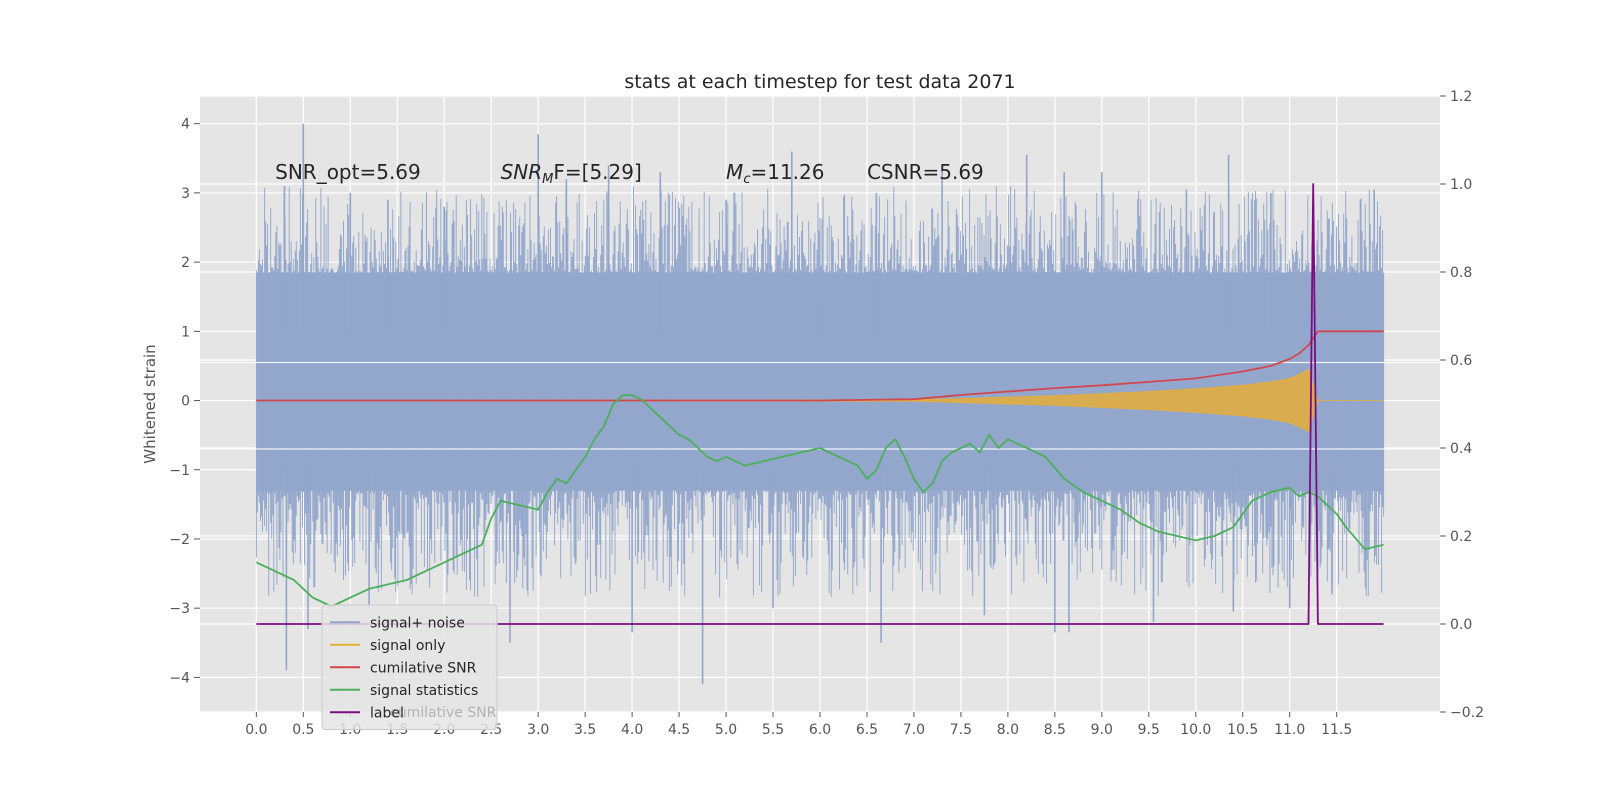 The height and width of the screenshot is (800, 1600). I want to click on y-tick-label-8: −4, so click(179, 678).